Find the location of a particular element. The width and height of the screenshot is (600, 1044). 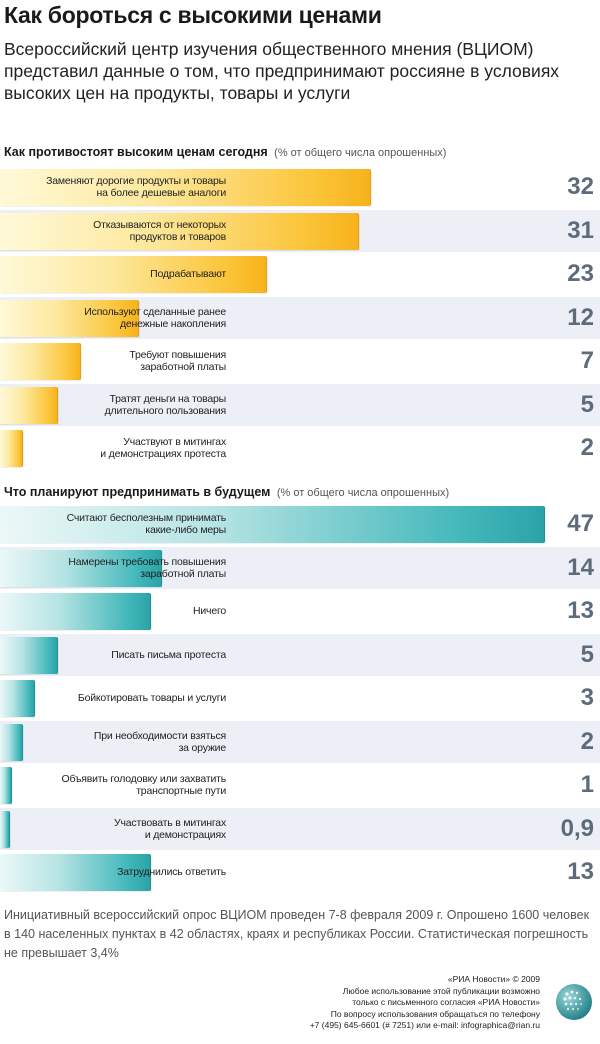

page-title: Как бороться с высокими ценами is located at coordinates (193, 15).